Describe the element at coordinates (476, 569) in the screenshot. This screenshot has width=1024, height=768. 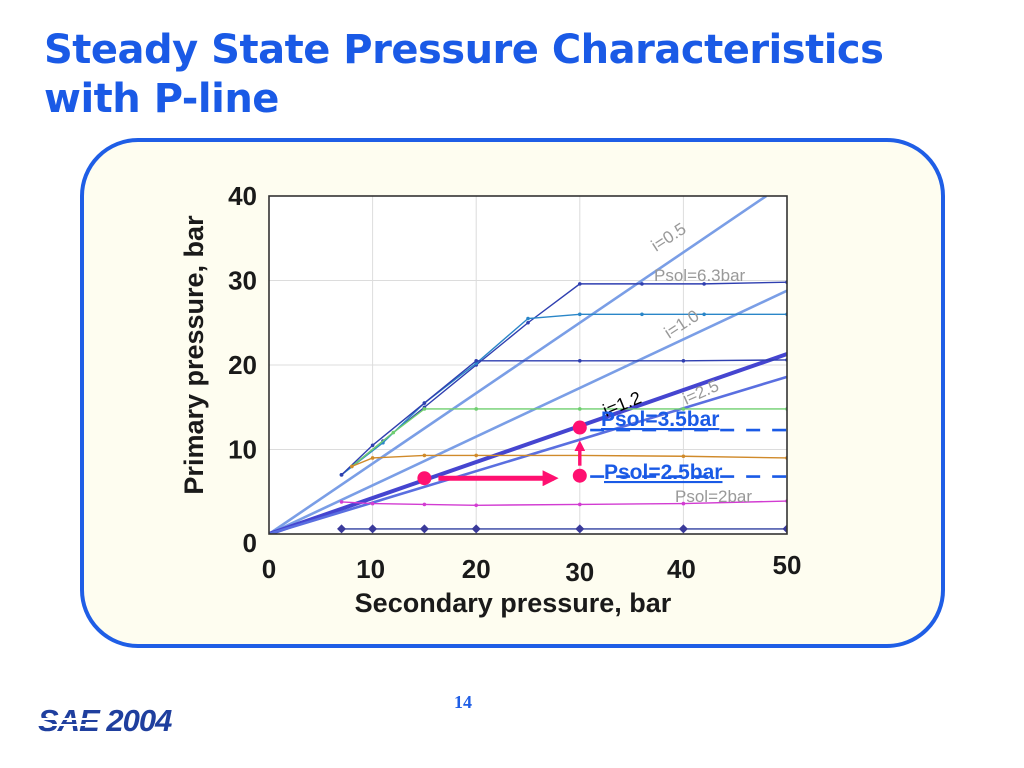
I see `x-tick-label: 20` at that location.